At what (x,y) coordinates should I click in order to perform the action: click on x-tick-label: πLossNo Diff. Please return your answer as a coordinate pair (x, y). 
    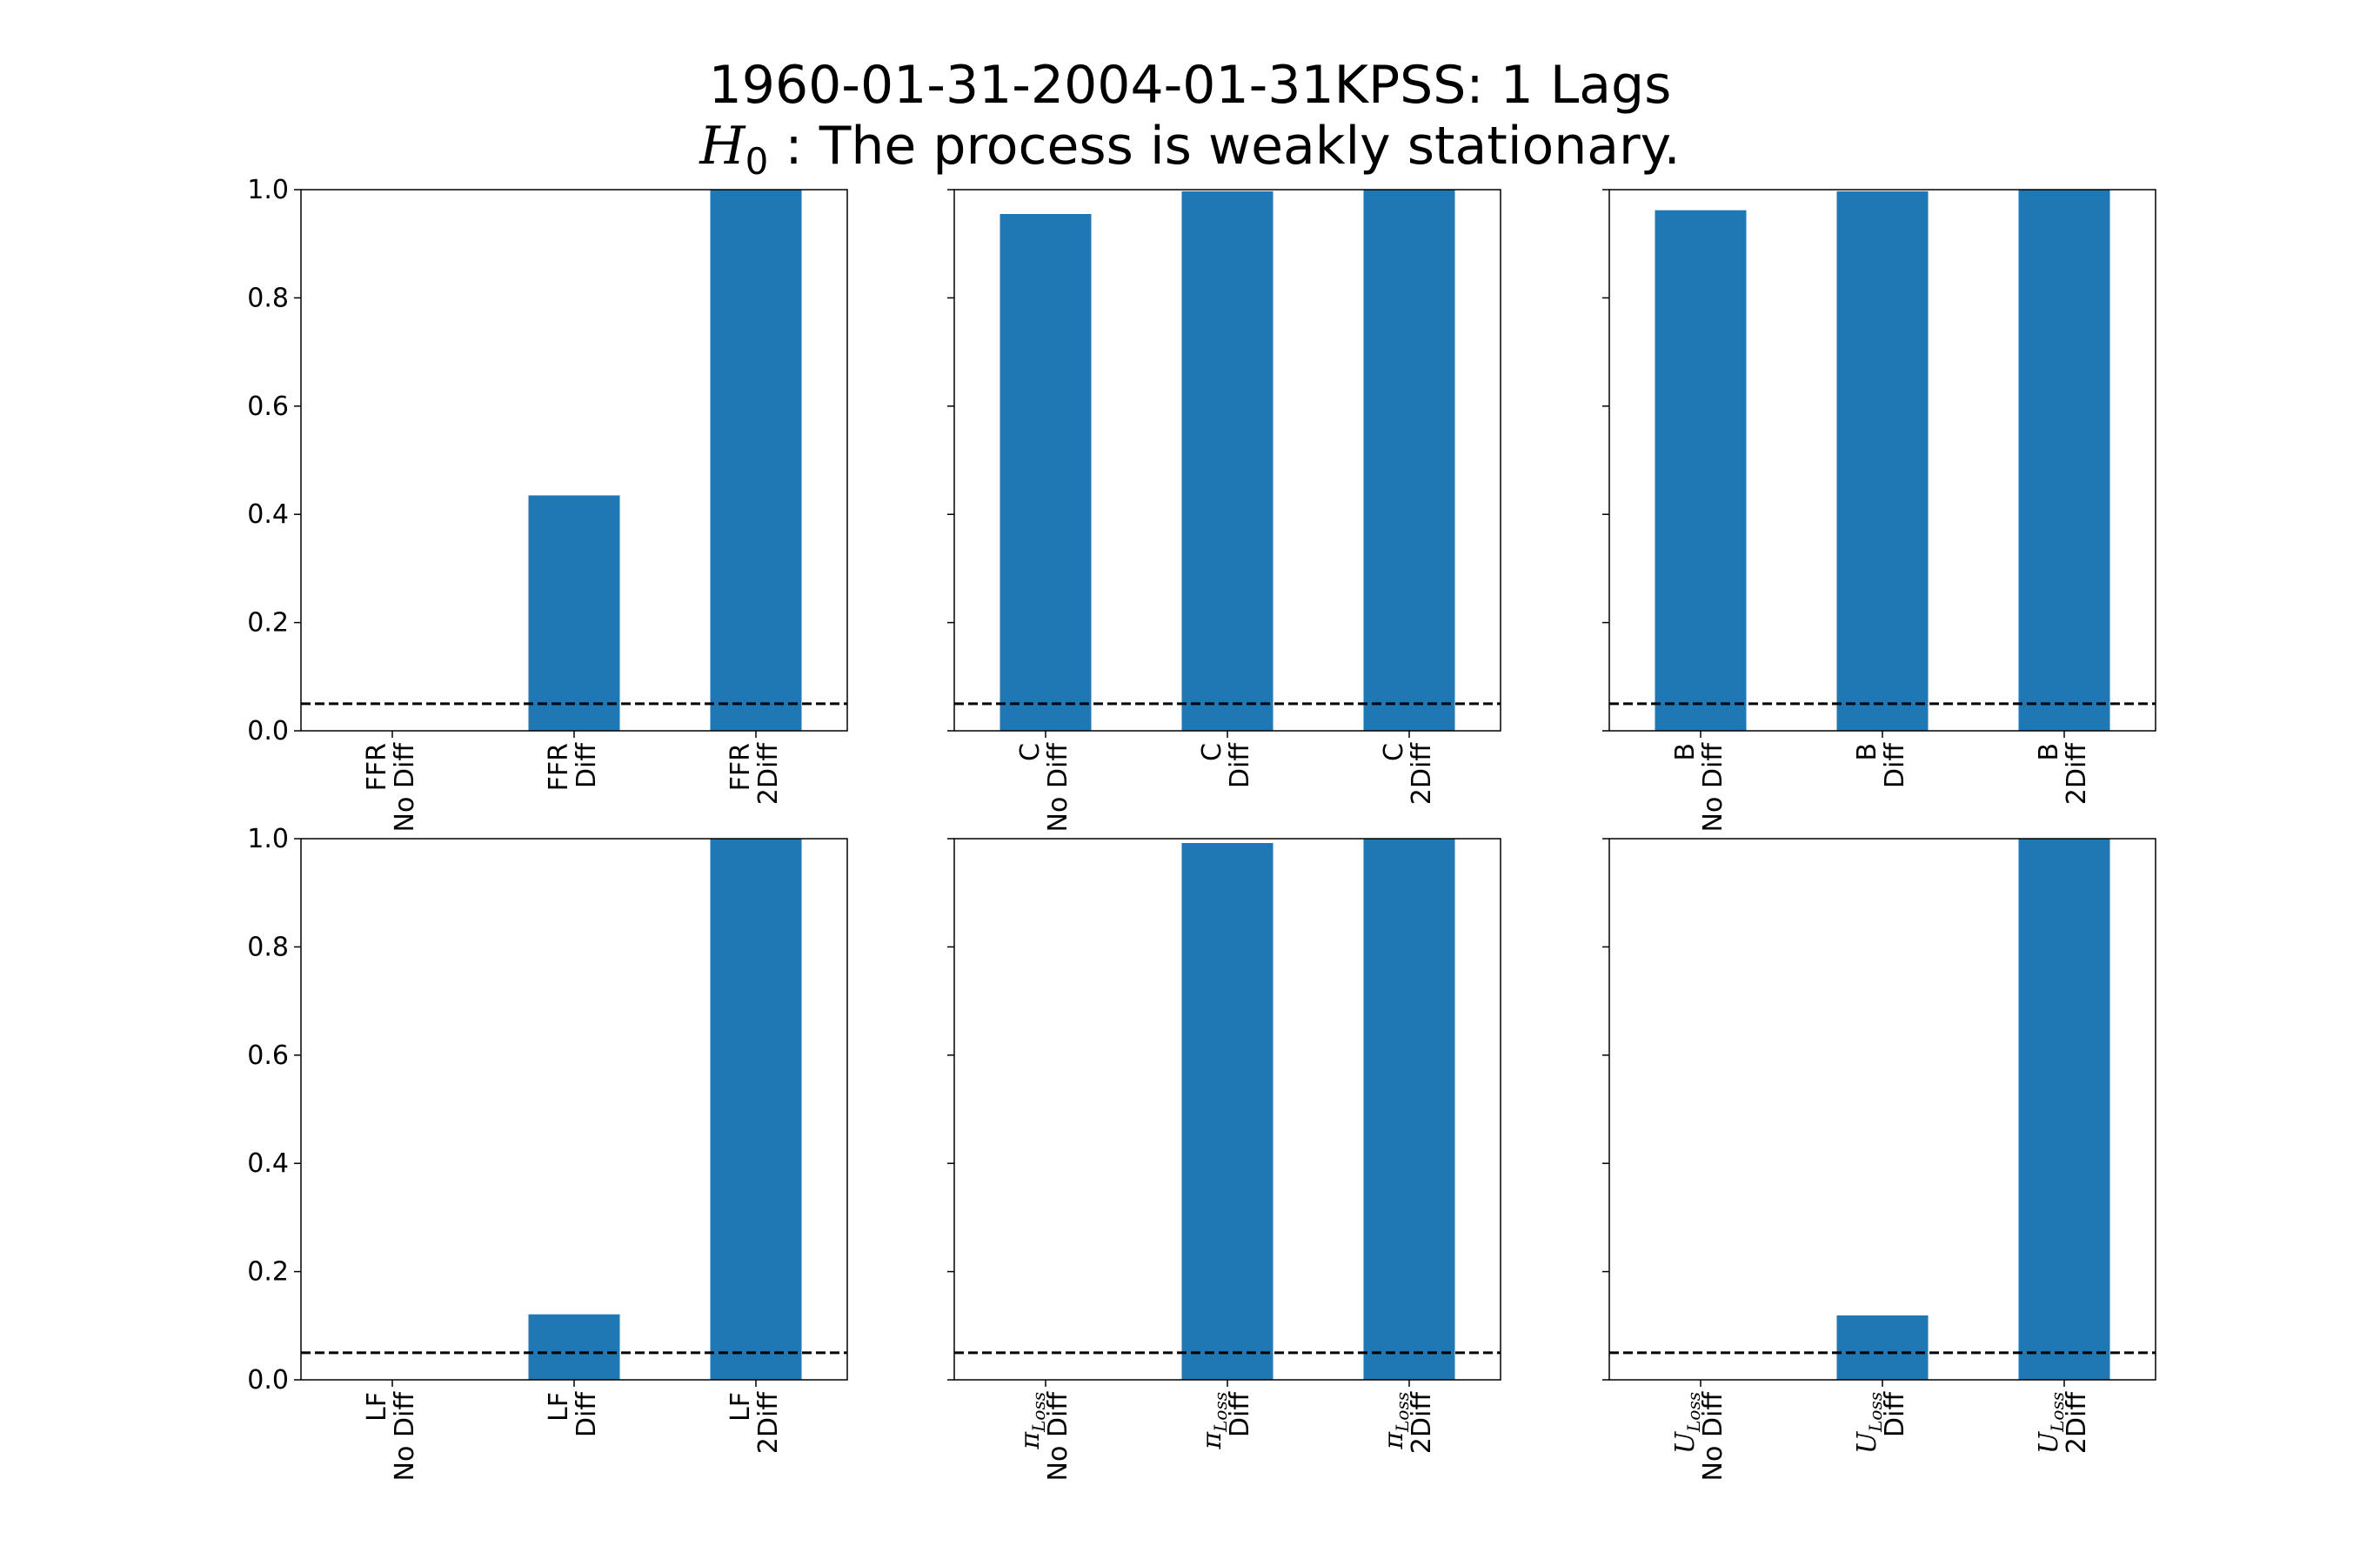
    Looking at the image, I should click on (1044, 1436).